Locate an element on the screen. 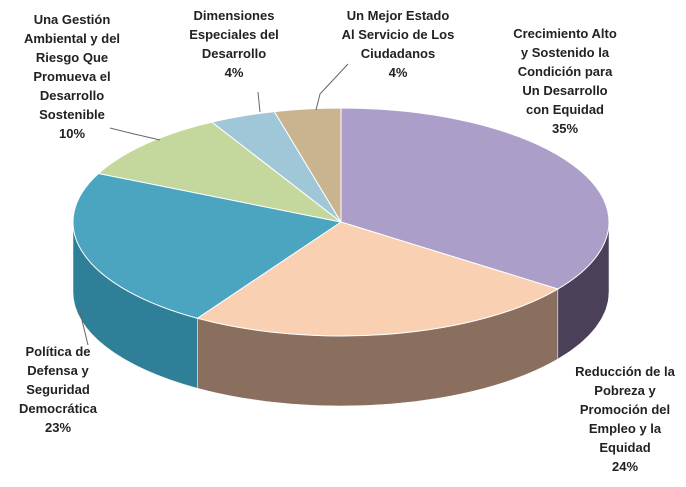 The width and height of the screenshot is (686, 487). slice-label-line: Empleo y la is located at coordinates (625, 428).